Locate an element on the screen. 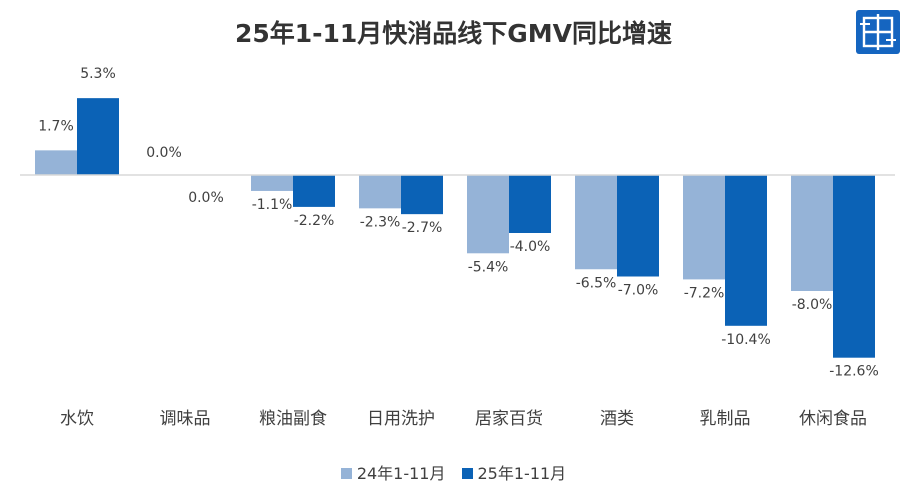  legend-item-1: 24年1-11月 is located at coordinates (393, 472).